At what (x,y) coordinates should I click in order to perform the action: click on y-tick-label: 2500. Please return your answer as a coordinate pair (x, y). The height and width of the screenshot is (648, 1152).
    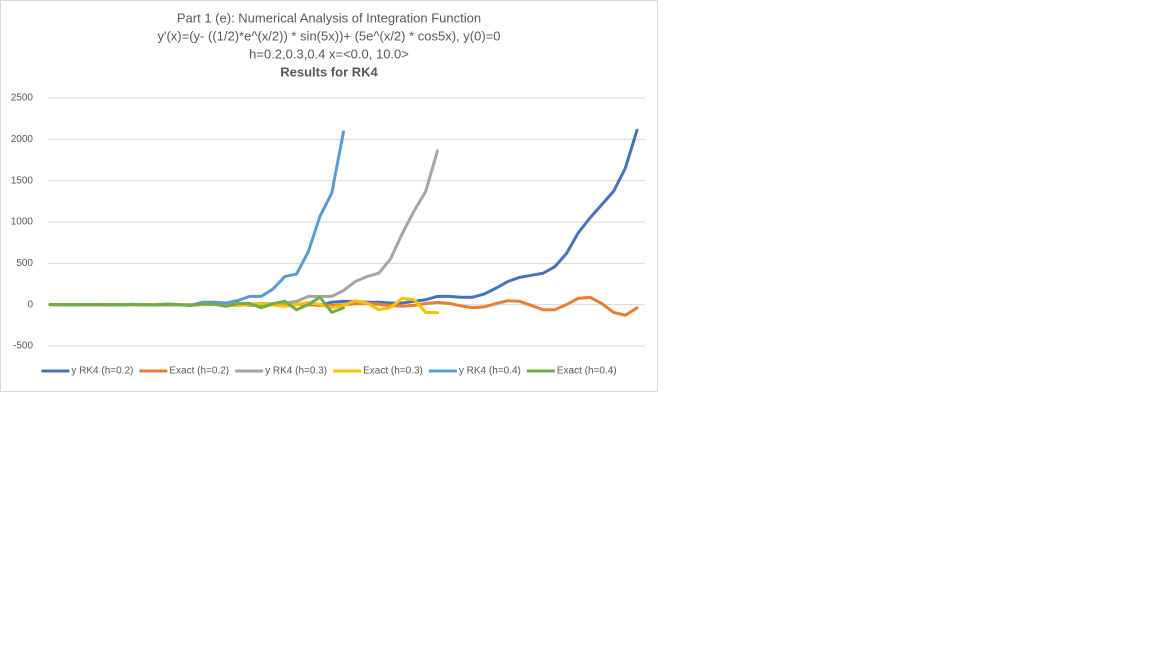
    Looking at the image, I should click on (22, 98).